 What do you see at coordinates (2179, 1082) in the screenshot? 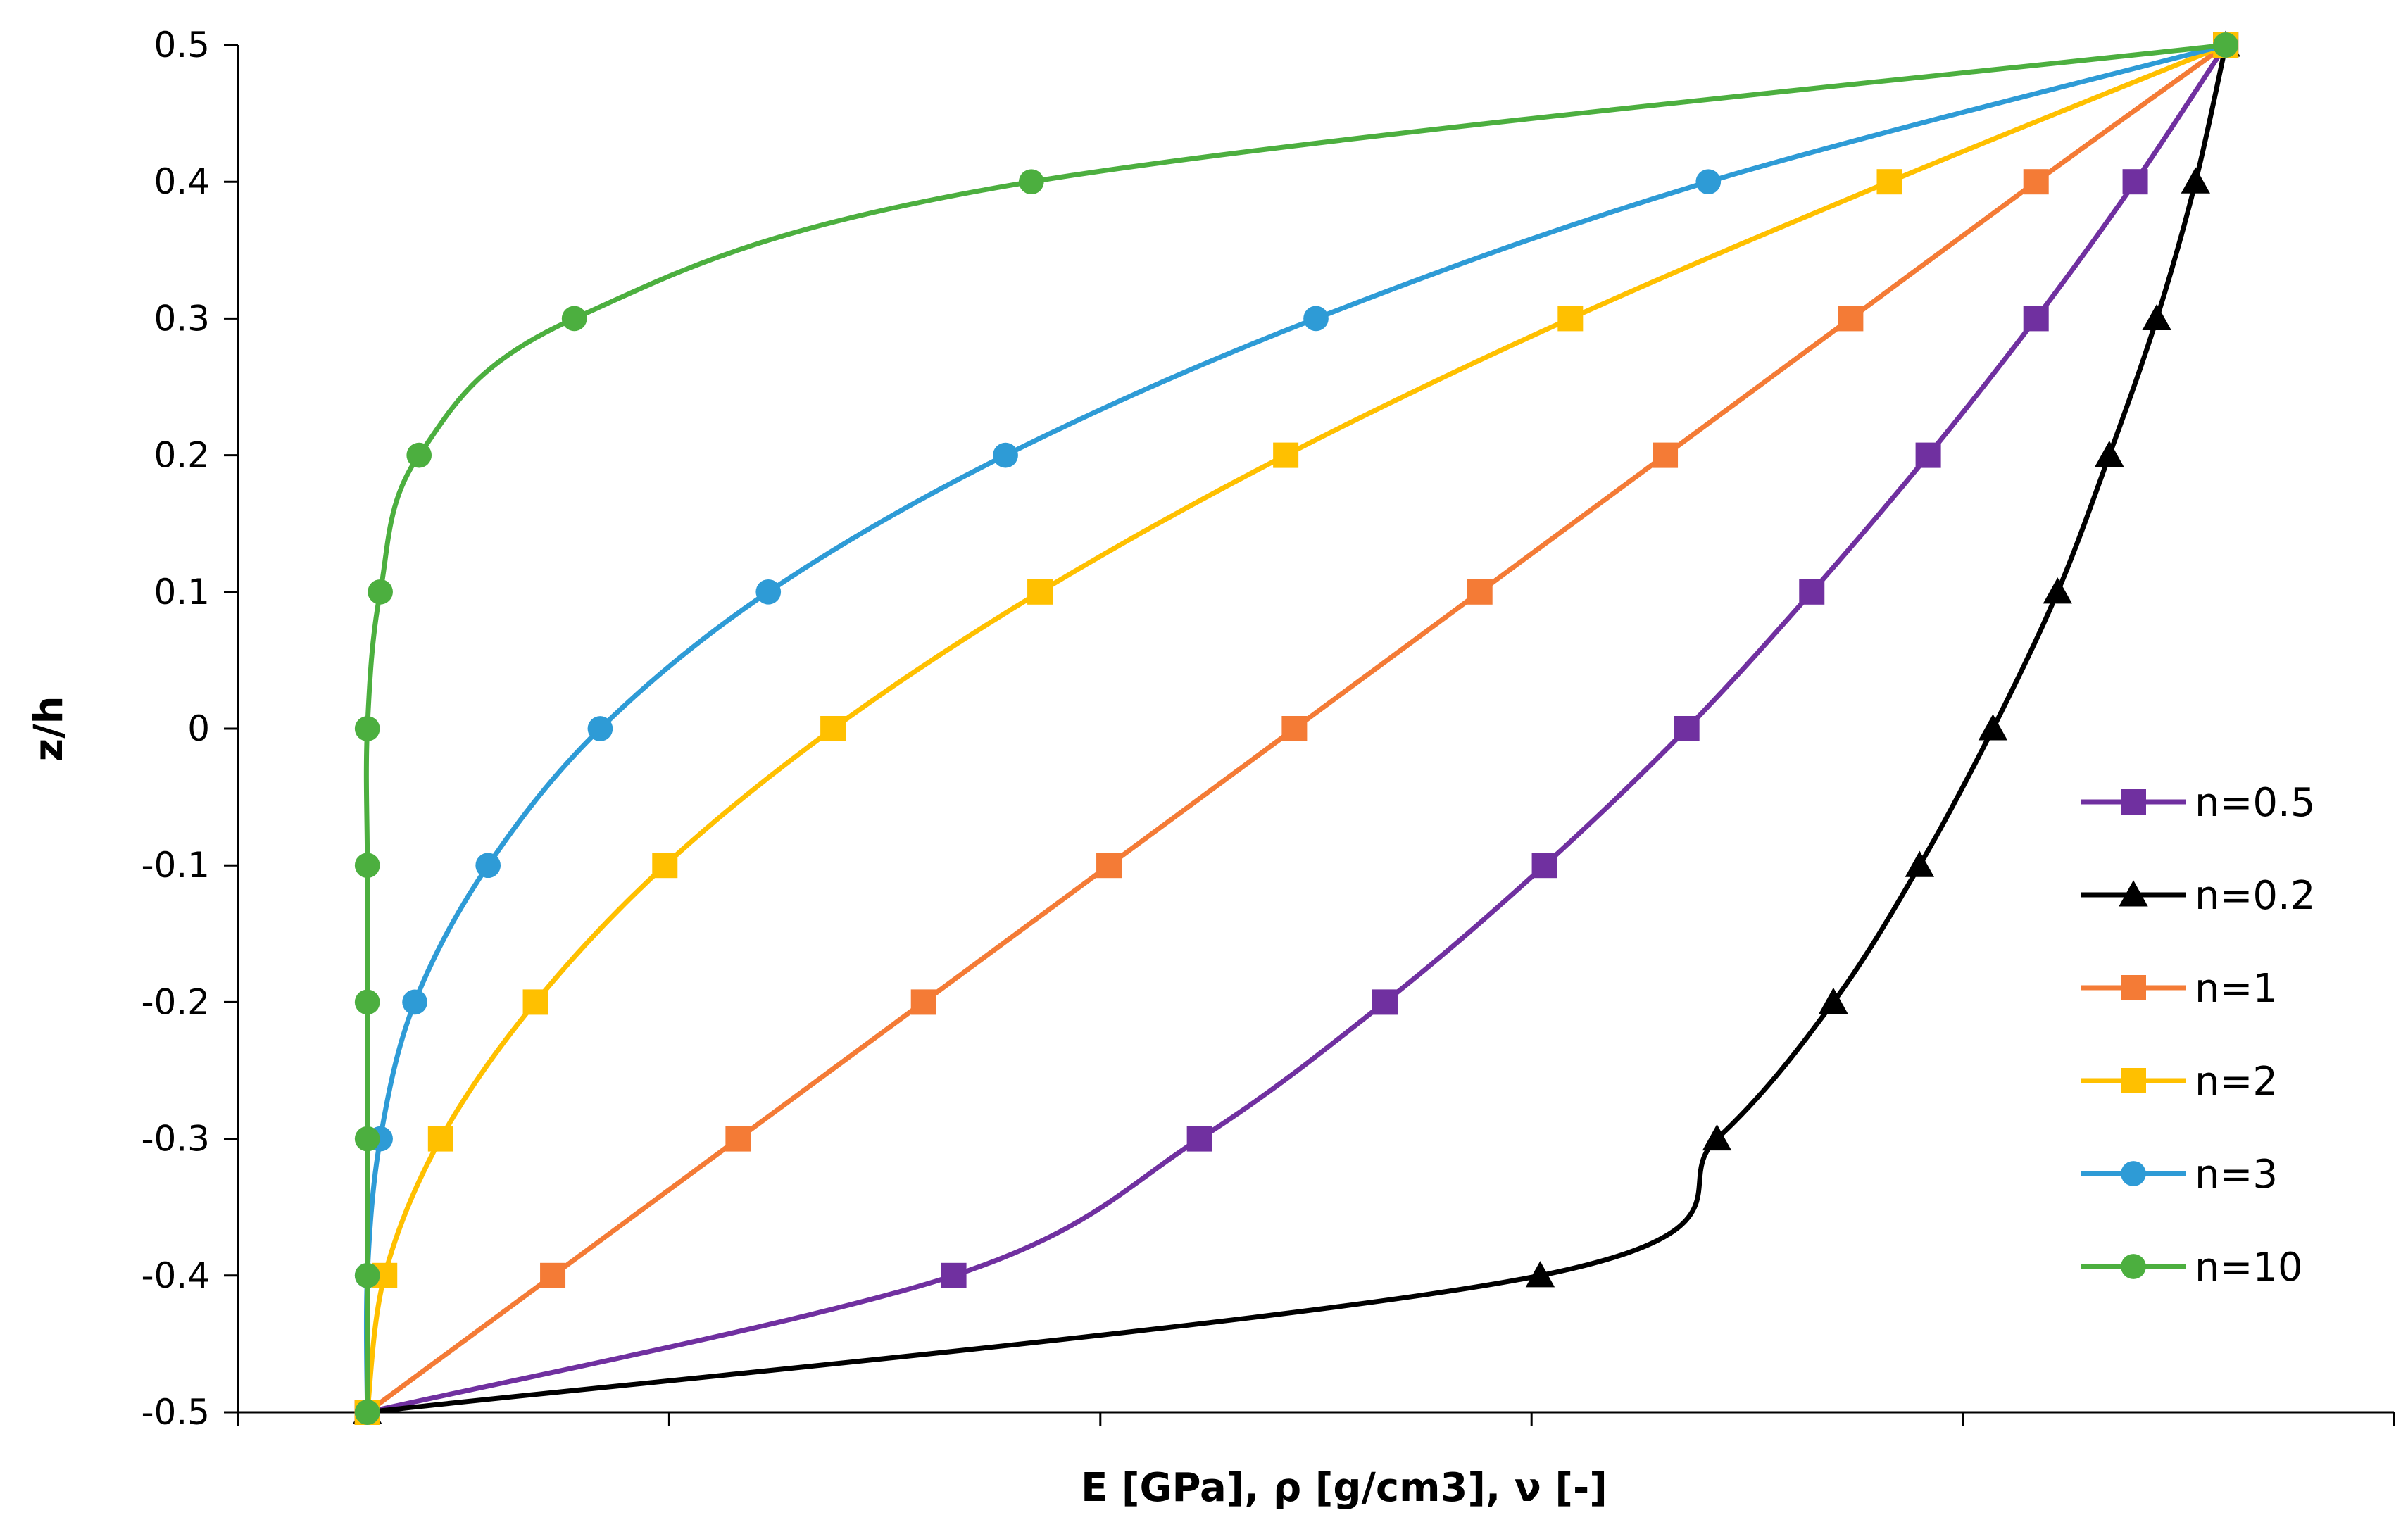
I see `legend-item-n-2: n=2` at bounding box center [2179, 1082].